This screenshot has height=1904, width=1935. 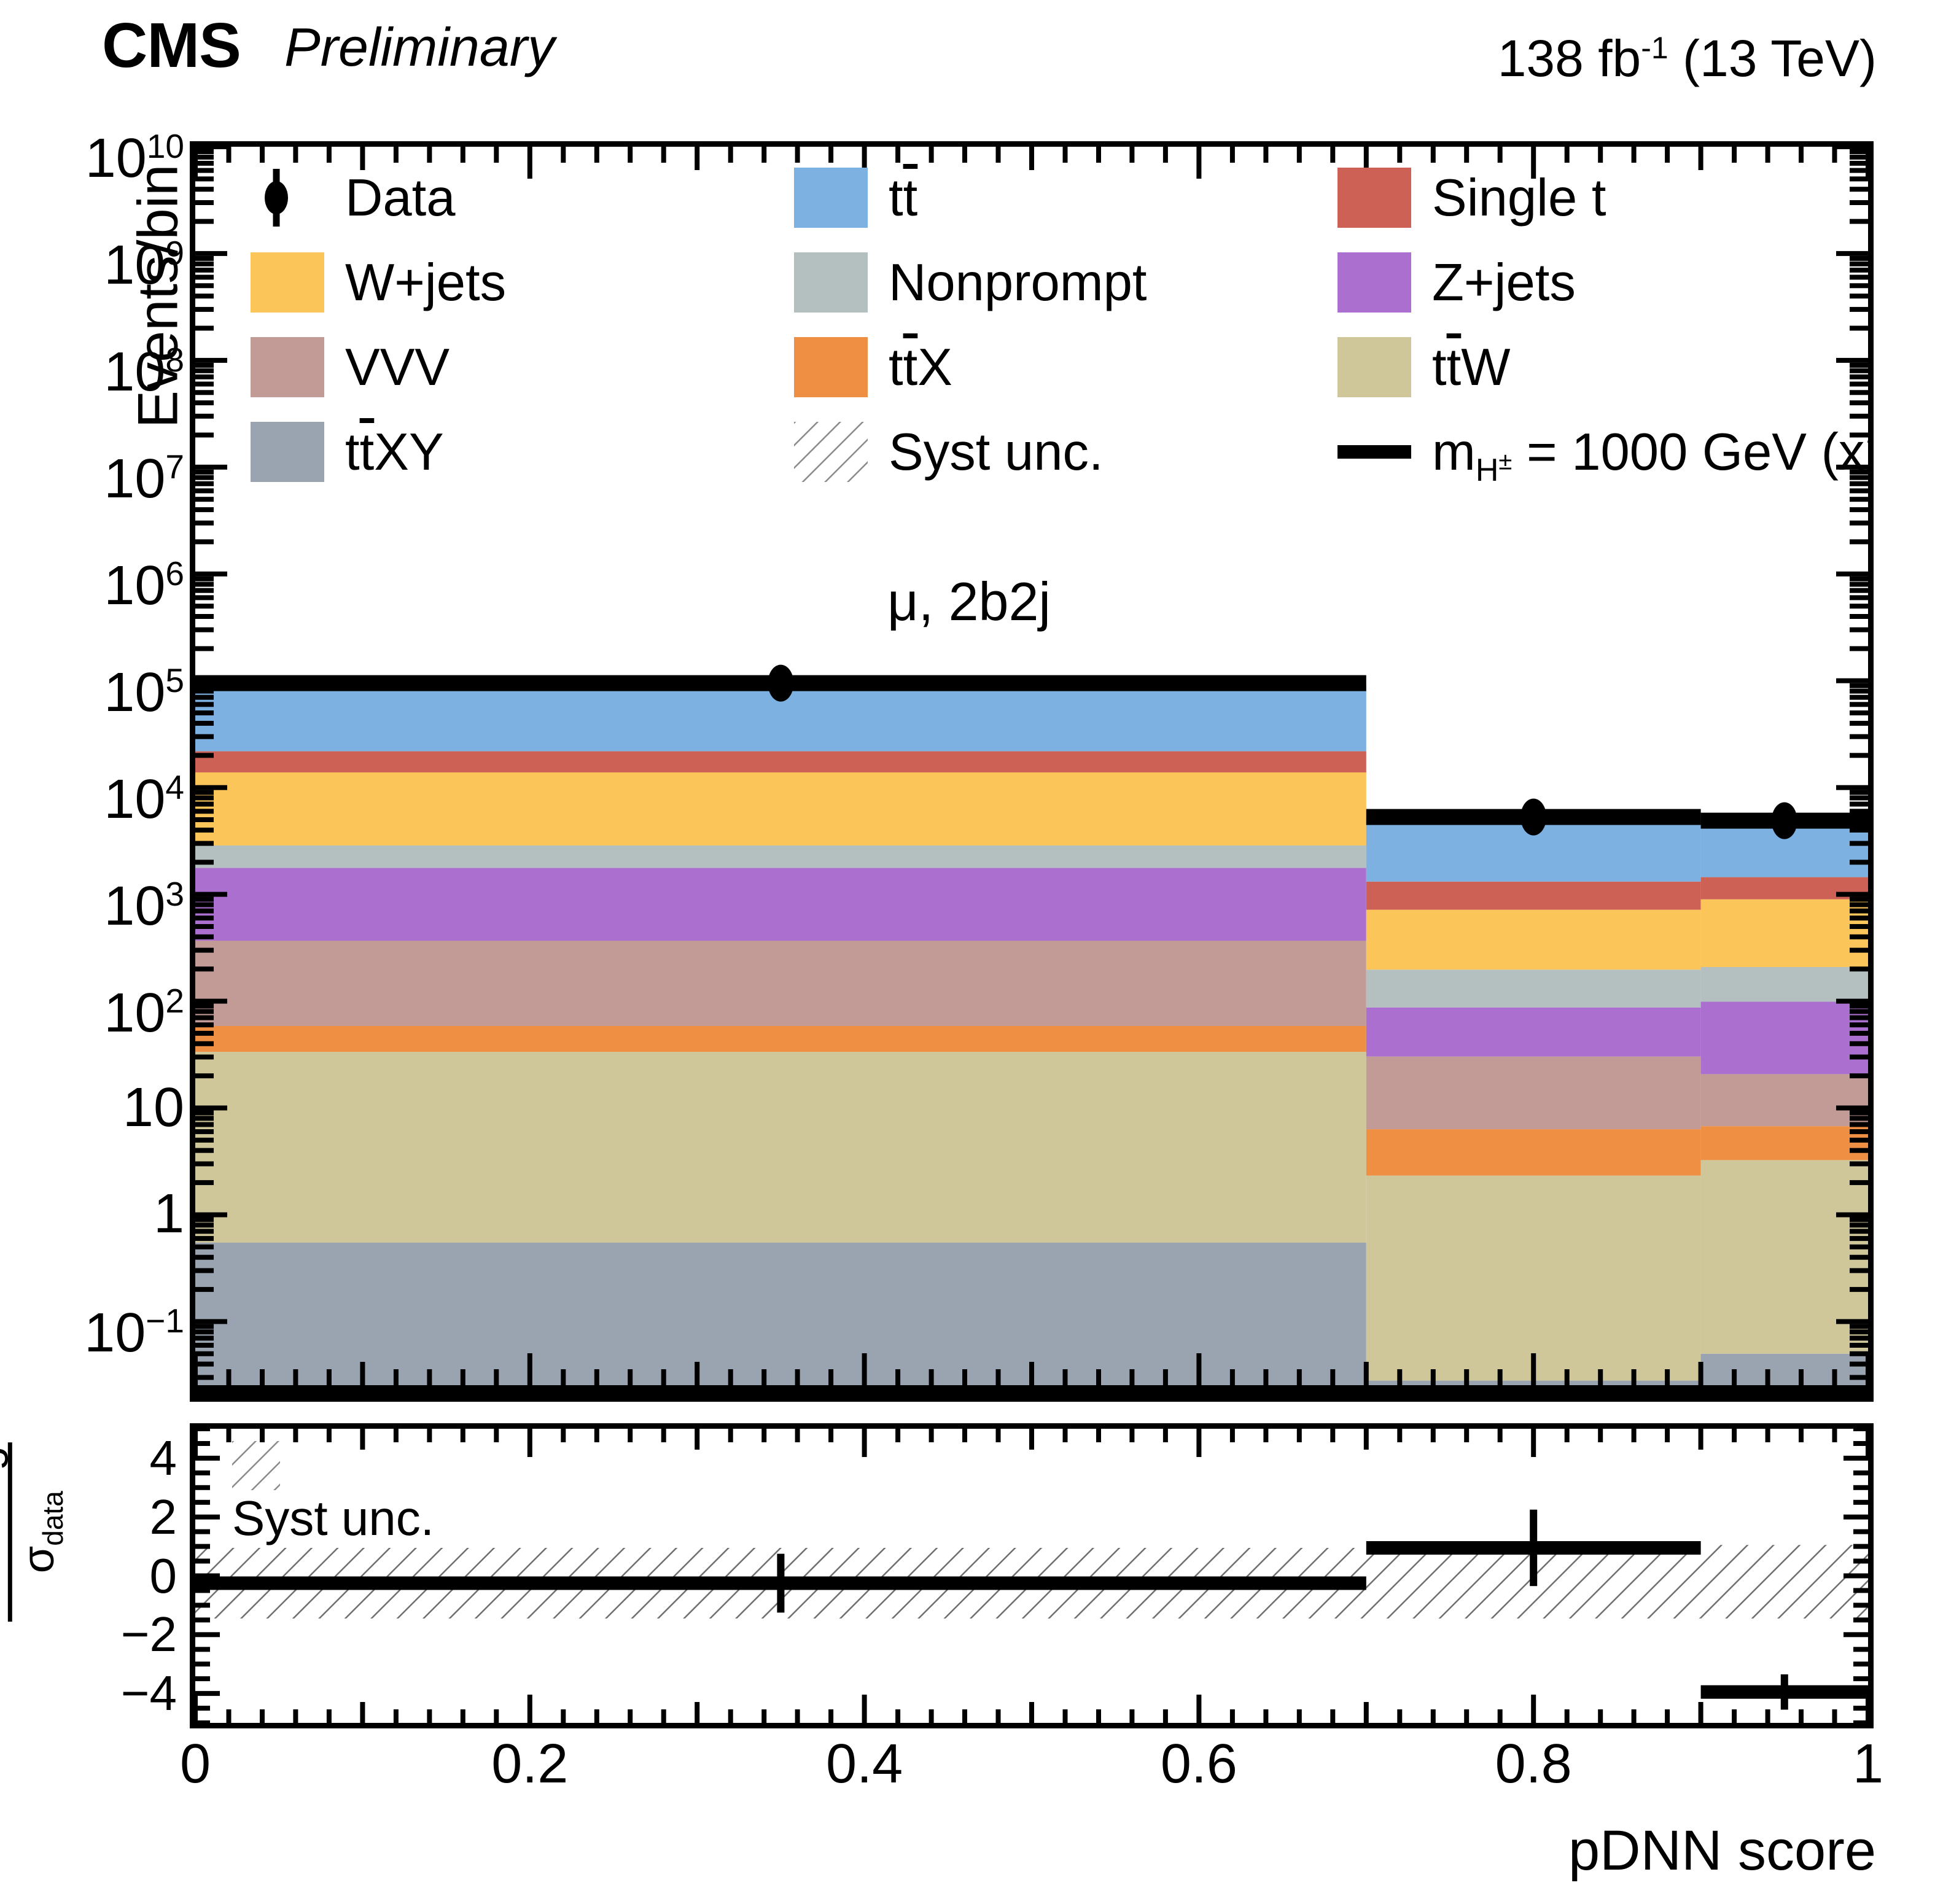 I want to click on cms-logo-text: CMS, so click(x=171, y=45).